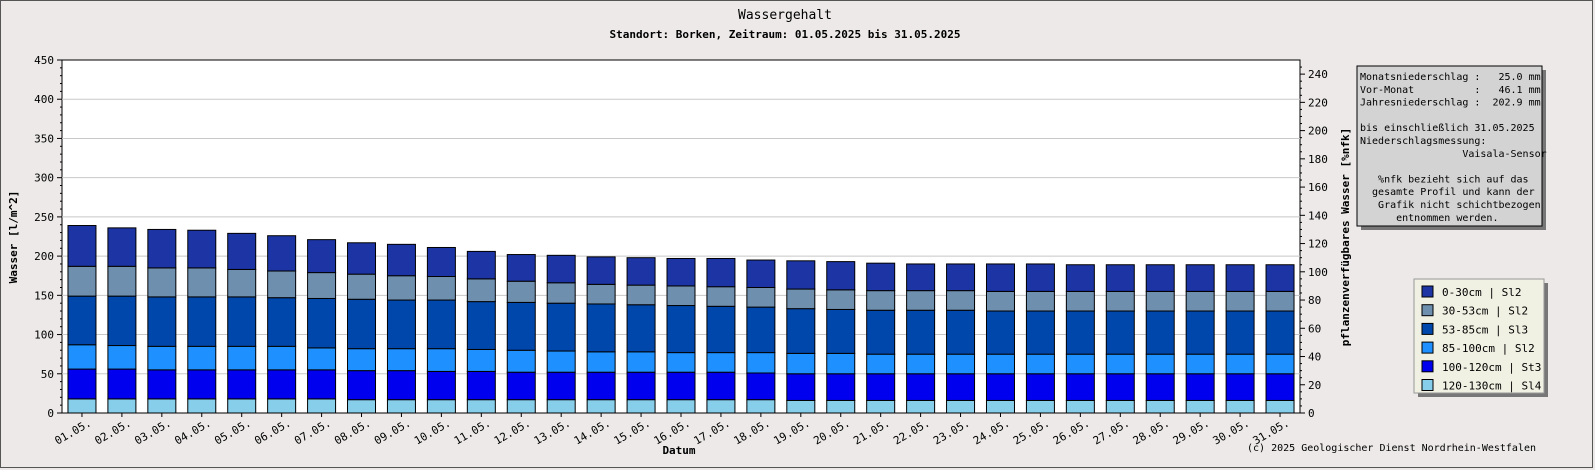 Image resolution: width=1595 pixels, height=470 pixels. What do you see at coordinates (1450, 205) in the screenshot?
I see `info-line: Grafik nicht schichtbezogen` at bounding box center [1450, 205].